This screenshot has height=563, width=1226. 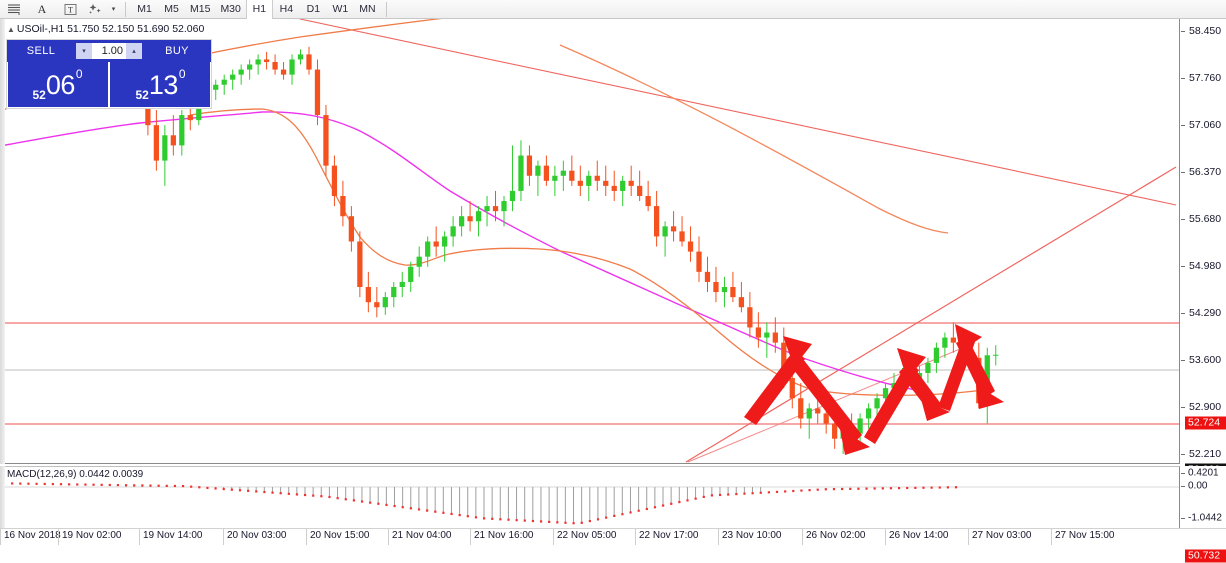 What do you see at coordinates (142, 95) in the screenshot?
I see `buy-price-prefix: 52` at bounding box center [142, 95].